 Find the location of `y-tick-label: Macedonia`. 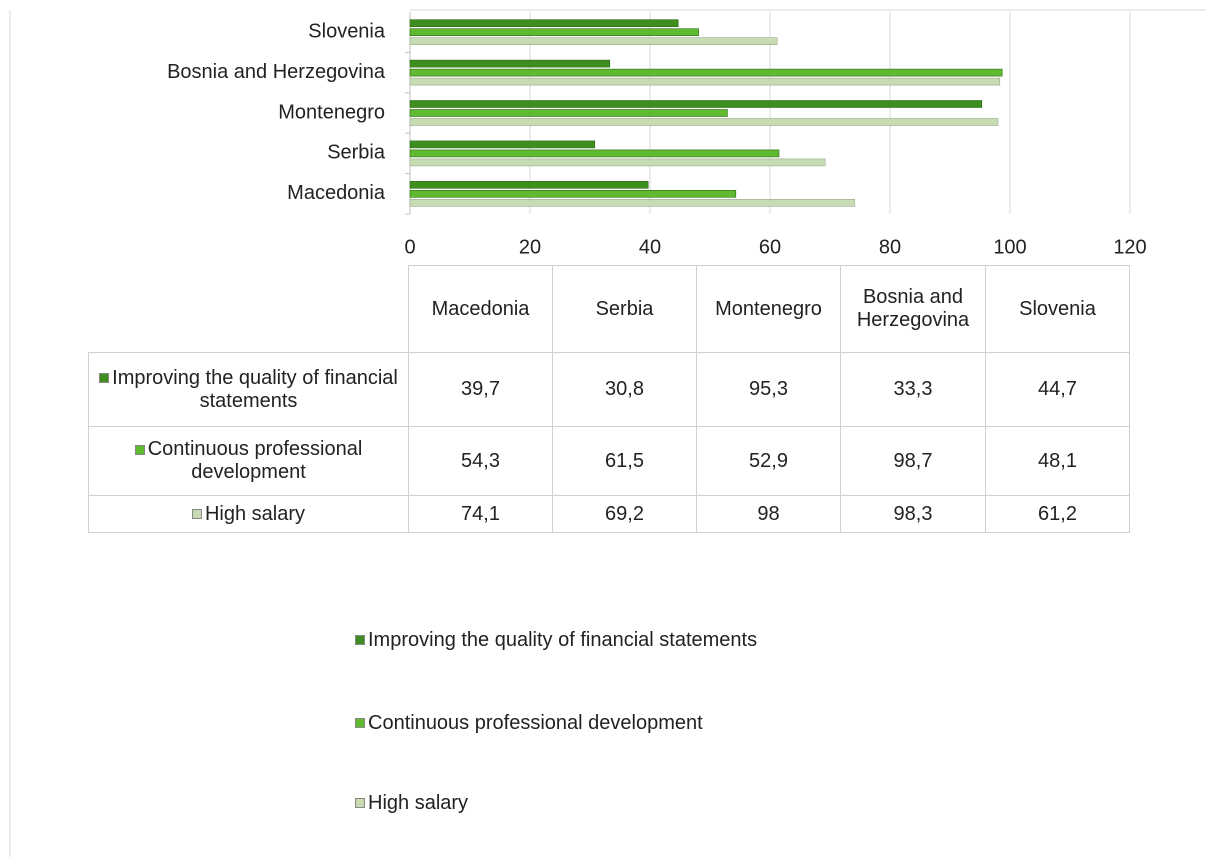

y-tick-label: Macedonia is located at coordinates (336, 193).